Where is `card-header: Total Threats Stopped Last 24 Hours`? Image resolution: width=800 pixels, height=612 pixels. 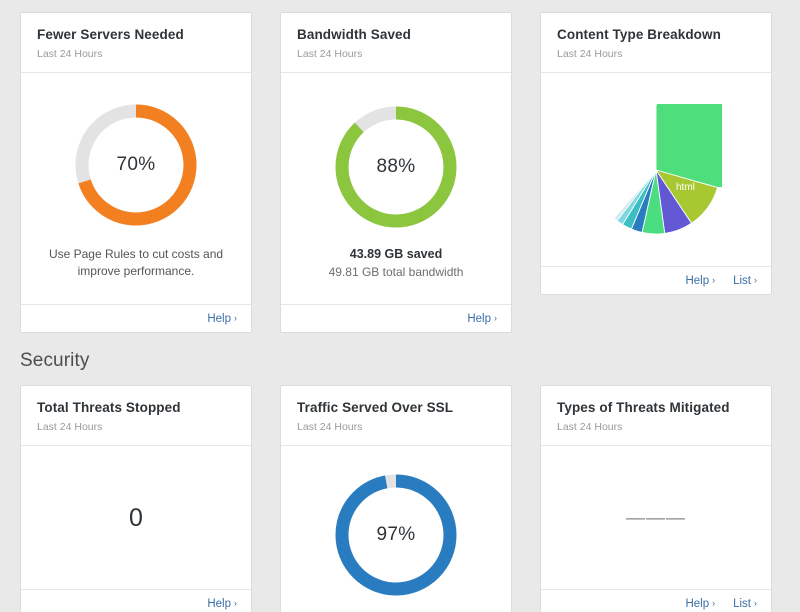
card-header: Total Threats Stopped Last 24 Hours is located at coordinates (136, 416).